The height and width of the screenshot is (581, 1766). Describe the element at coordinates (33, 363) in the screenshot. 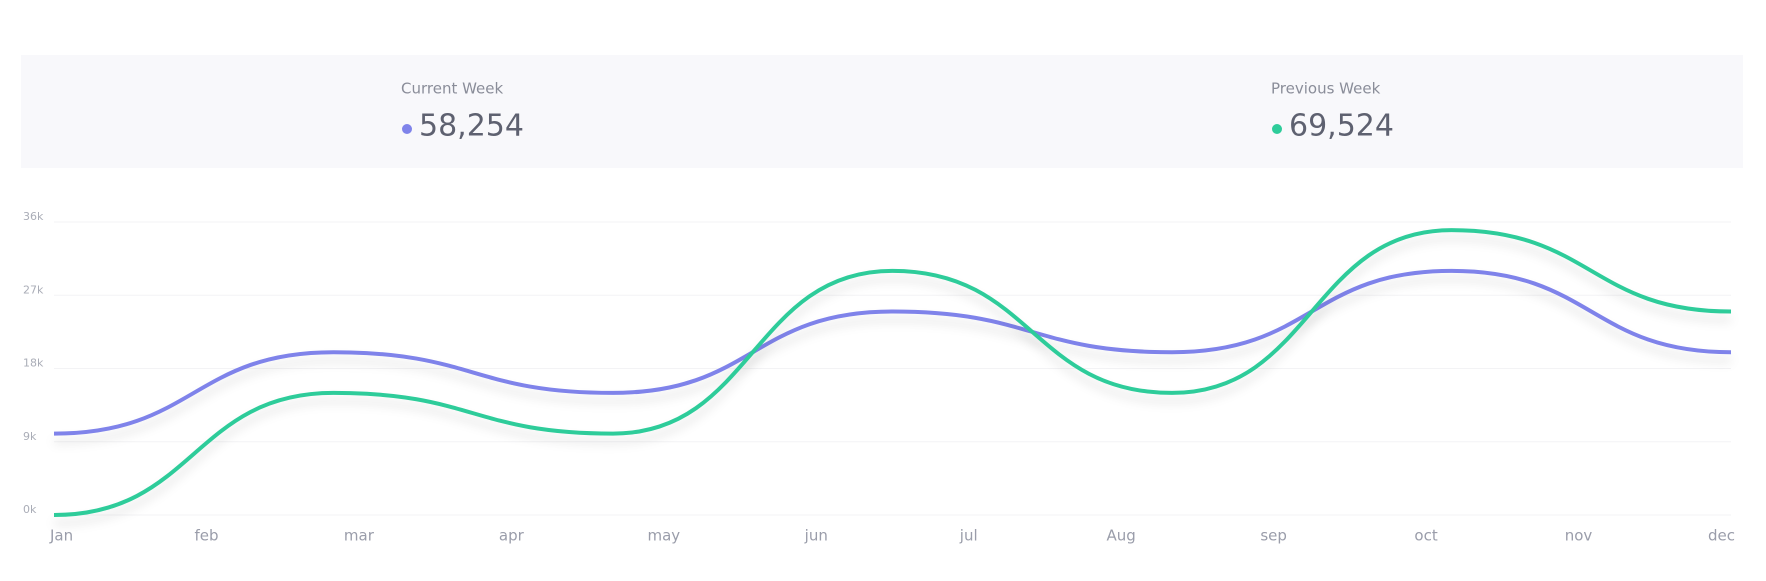

I see `y-tick-label: 18k` at that location.